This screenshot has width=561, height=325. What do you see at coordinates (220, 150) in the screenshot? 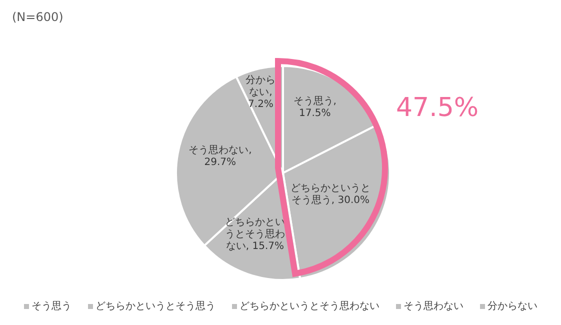
I see `category-label: そう思わない,` at bounding box center [220, 150].